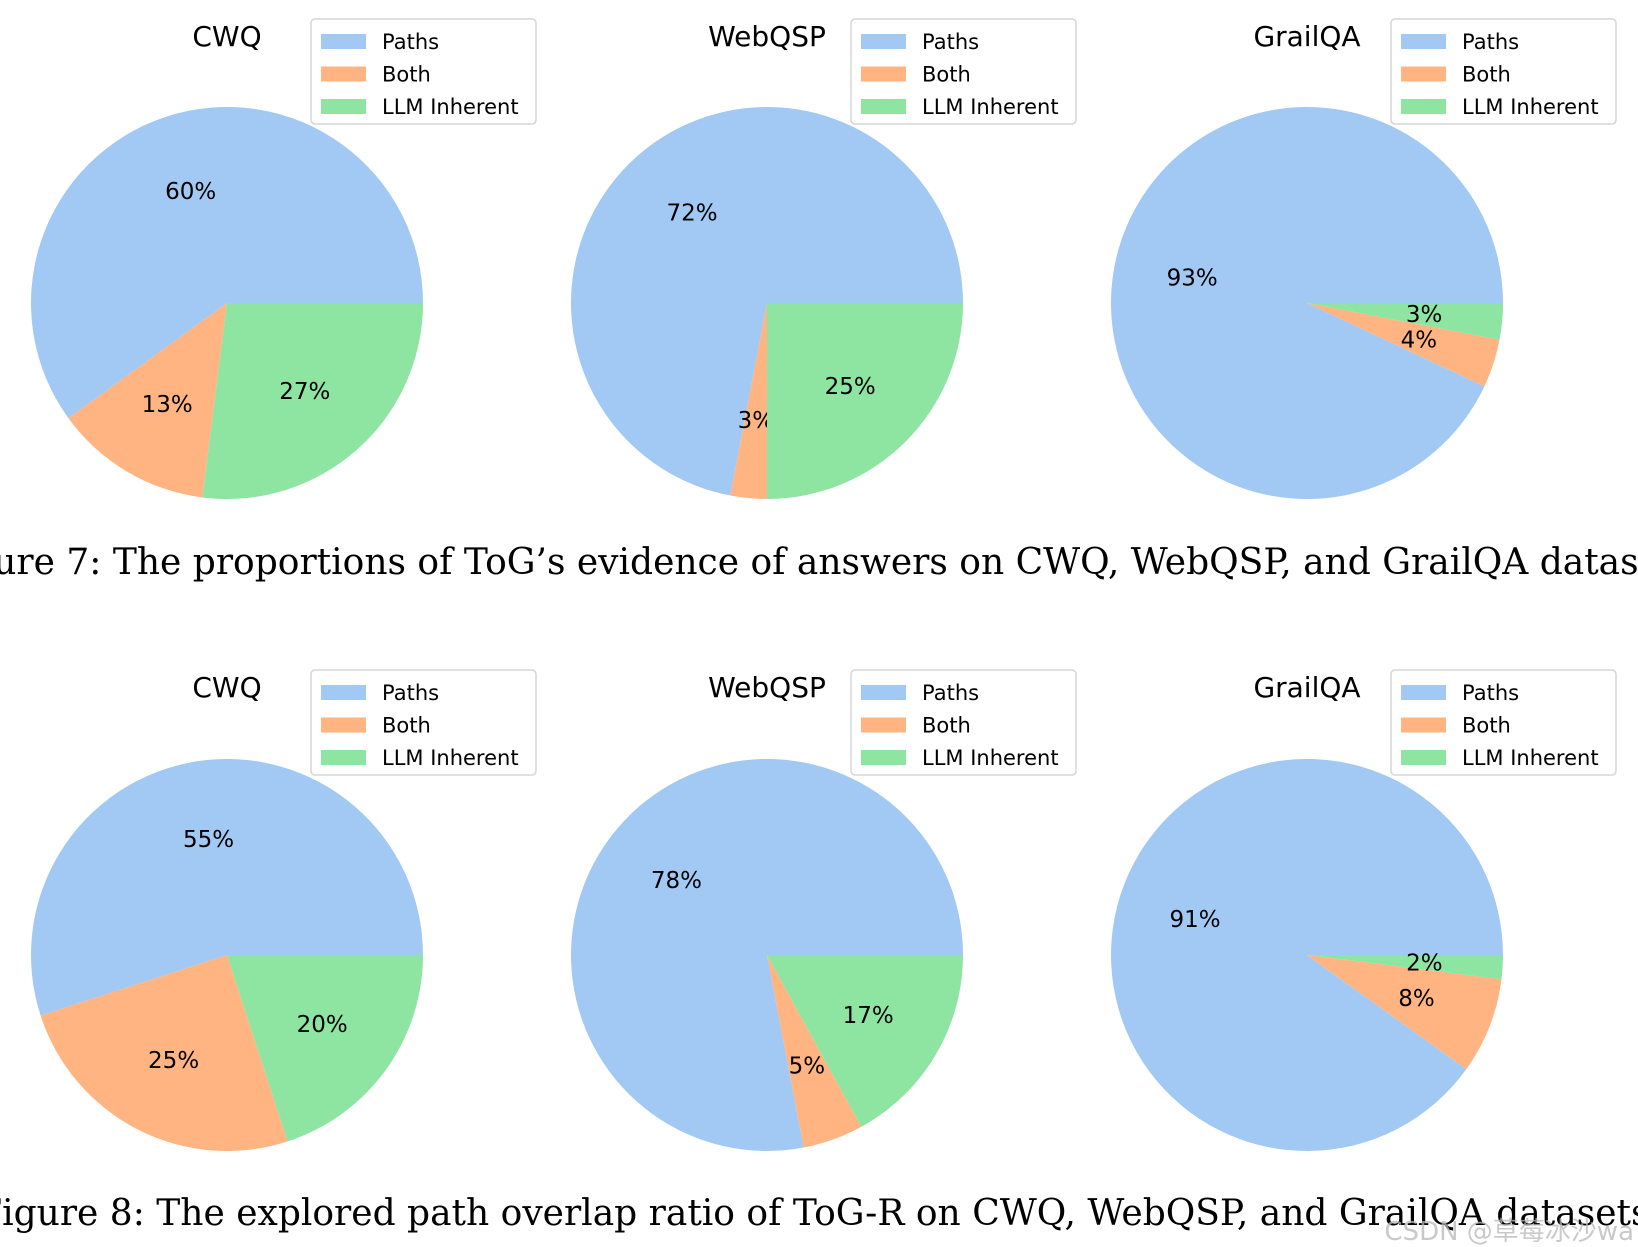 The image size is (1638, 1247). What do you see at coordinates (850, 387) in the screenshot?
I see `fig7-webqsp-label-llm-inherent: 25%` at bounding box center [850, 387].